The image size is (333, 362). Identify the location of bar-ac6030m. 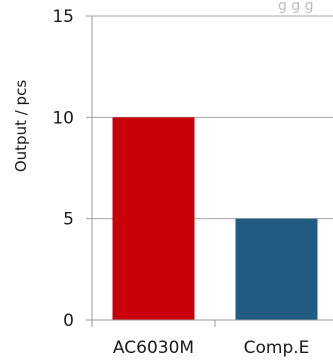
(153, 218).